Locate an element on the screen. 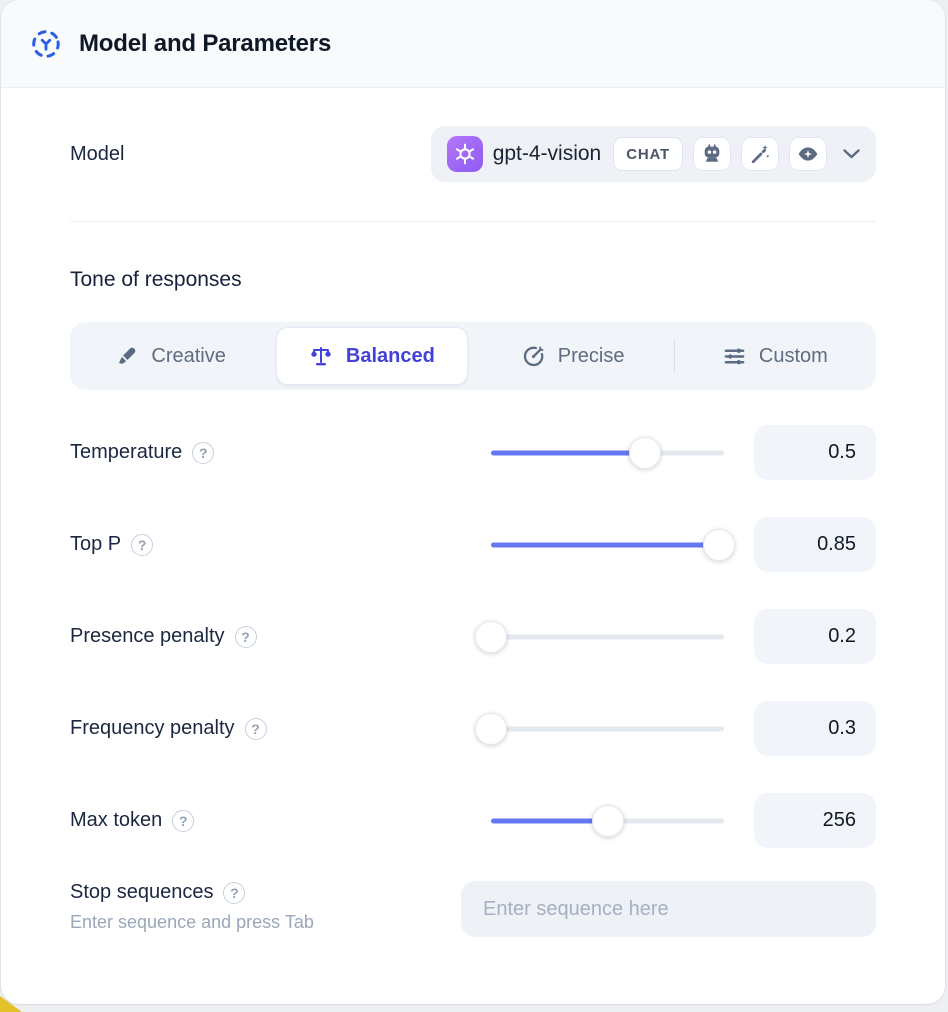 The width and height of the screenshot is (948, 1012). tone-option-precise: Precise is located at coordinates (573, 356).